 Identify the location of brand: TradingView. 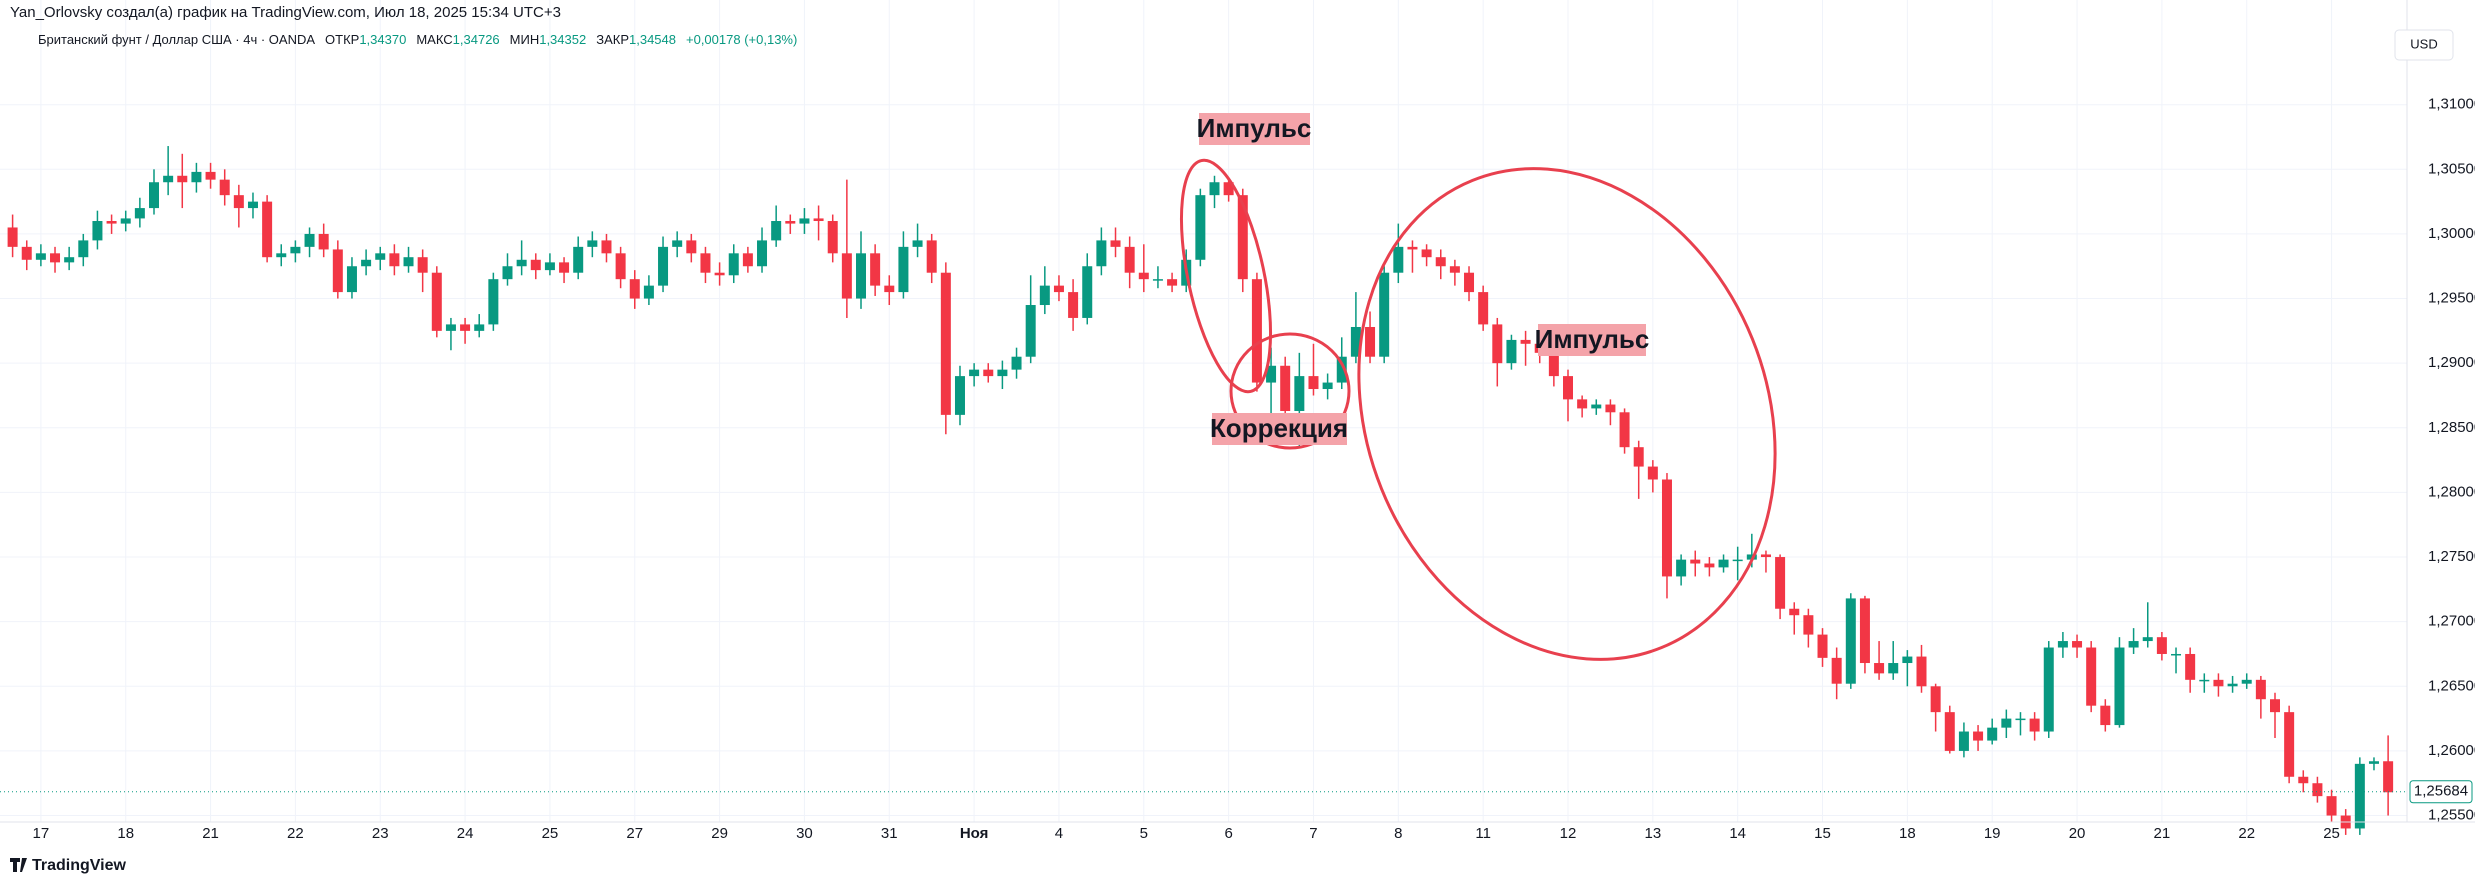
(79, 865).